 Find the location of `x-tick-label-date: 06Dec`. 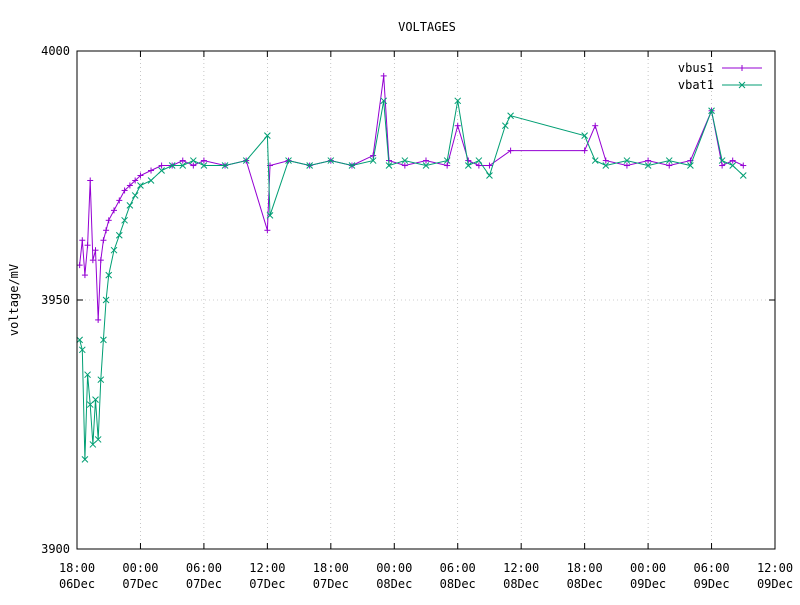

x-tick-label-date: 06Dec is located at coordinates (77, 584).